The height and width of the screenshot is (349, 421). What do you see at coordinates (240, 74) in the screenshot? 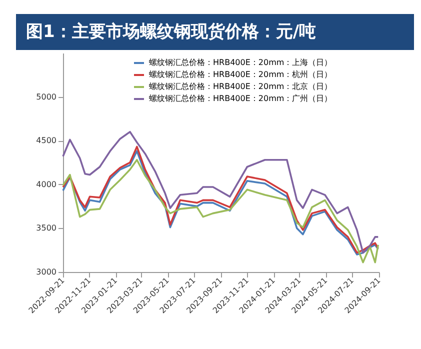
I see `legend-label: 螺纹钢汇总价格：HRB400E：20mm：杭州（日）` at bounding box center [240, 74].